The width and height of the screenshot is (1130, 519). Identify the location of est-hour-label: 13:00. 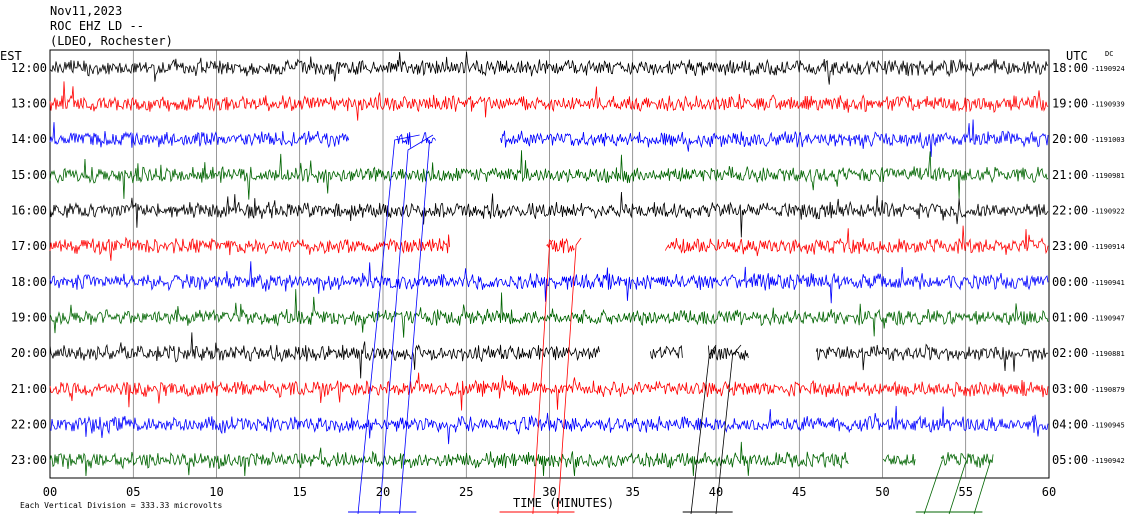
(29, 104).